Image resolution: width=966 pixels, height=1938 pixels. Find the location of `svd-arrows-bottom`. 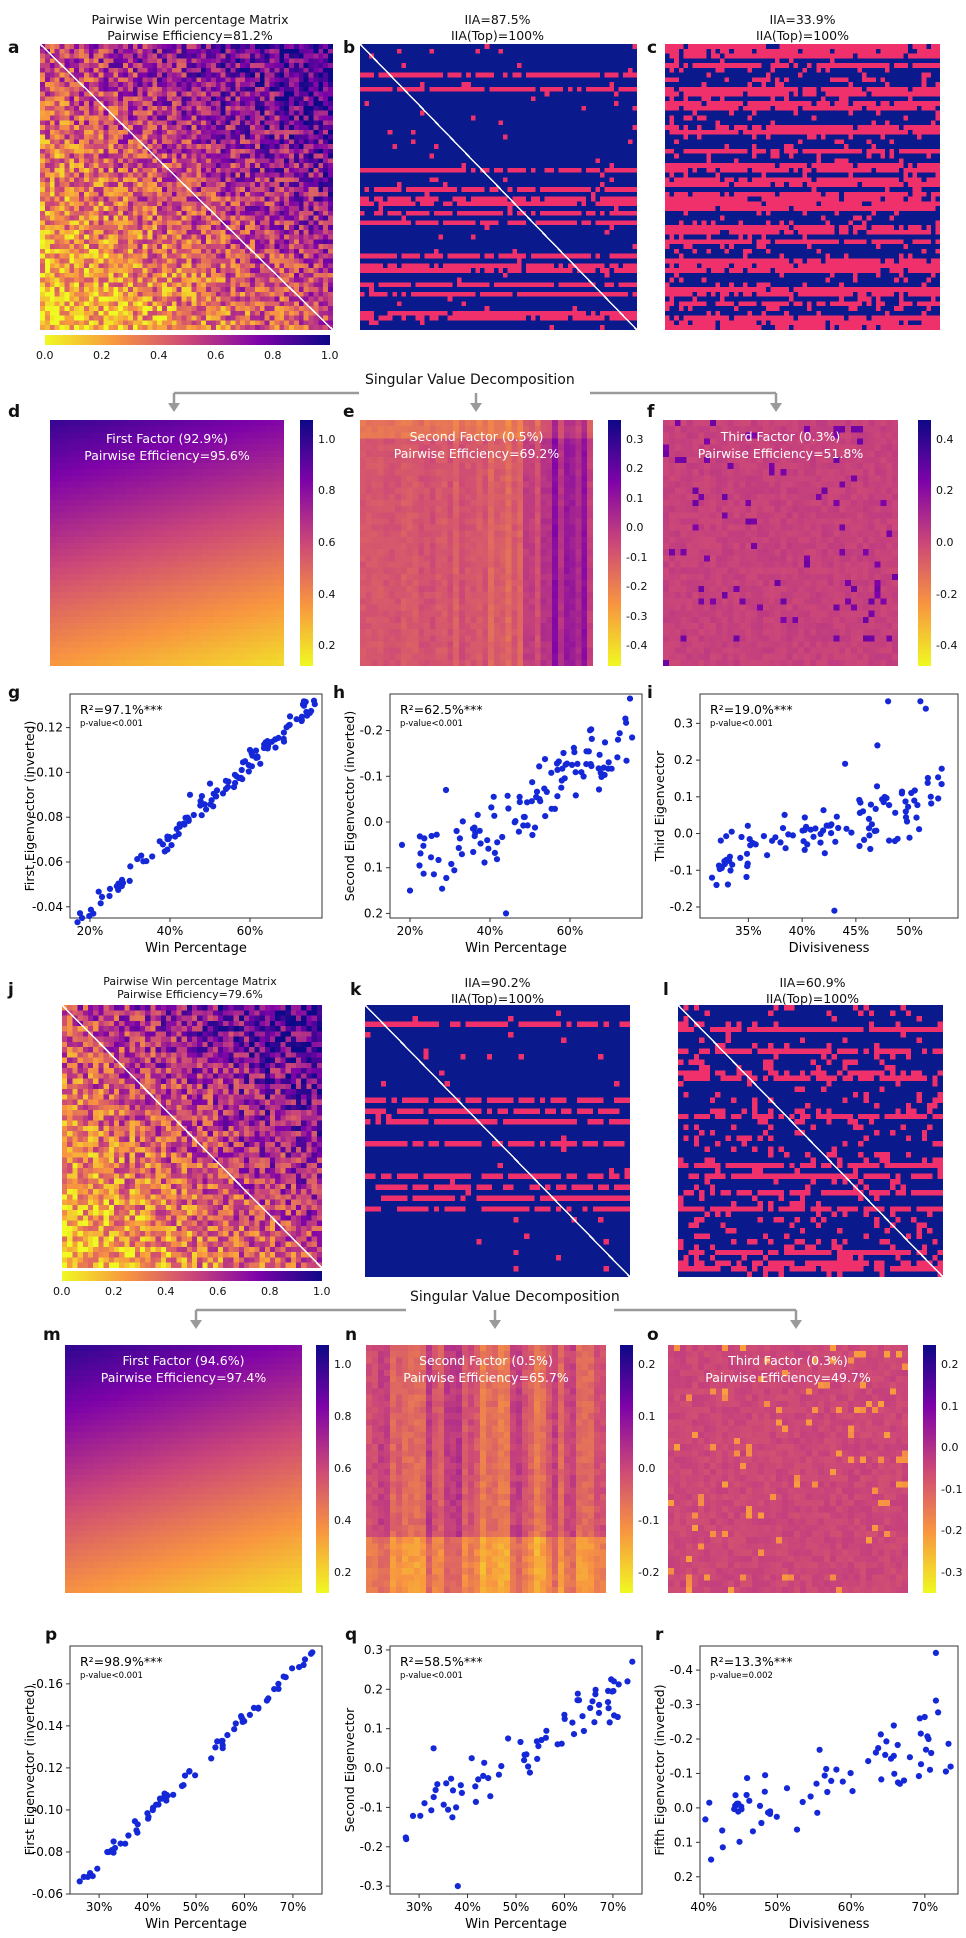

svd-arrows-bottom is located at coordinates (496, 1318).